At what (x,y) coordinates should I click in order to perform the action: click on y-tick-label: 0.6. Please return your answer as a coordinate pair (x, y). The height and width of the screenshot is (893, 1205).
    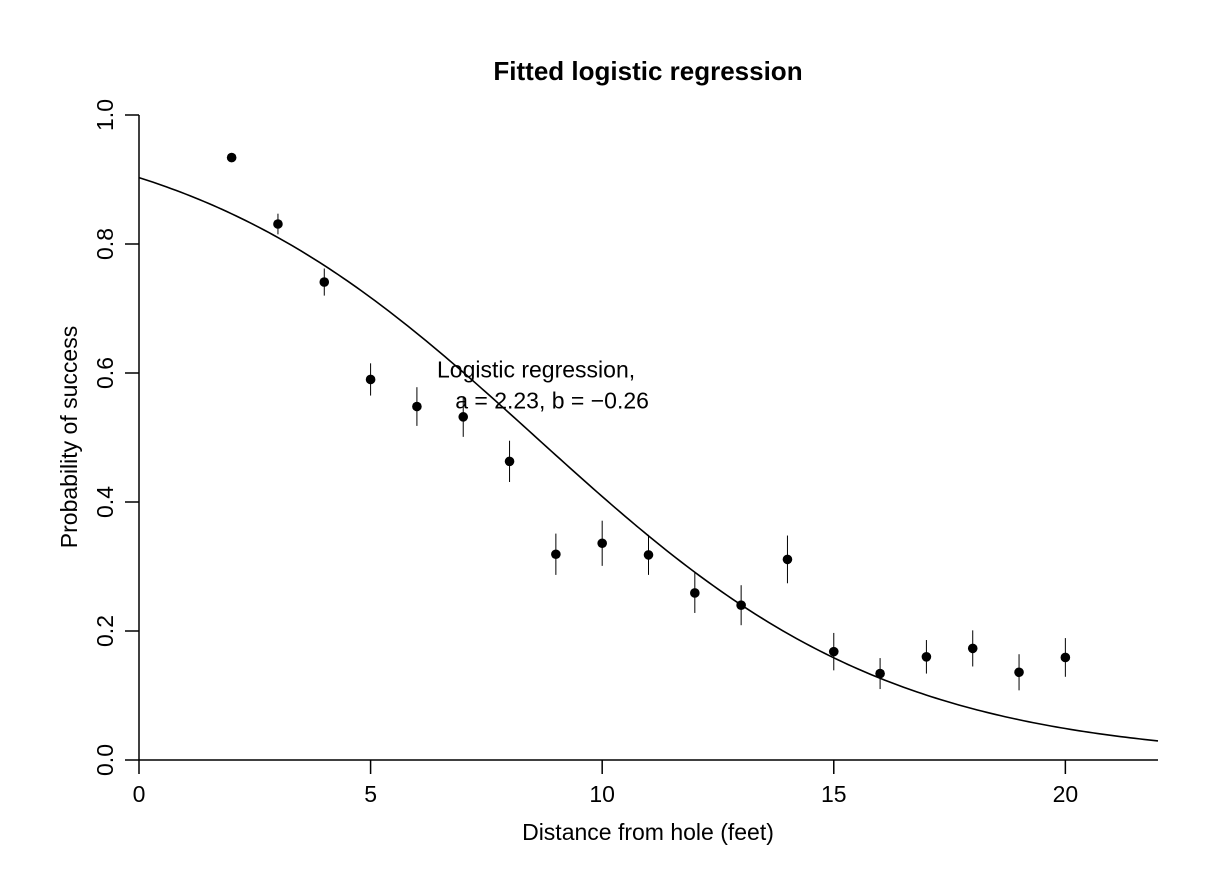
    Looking at the image, I should click on (105, 373).